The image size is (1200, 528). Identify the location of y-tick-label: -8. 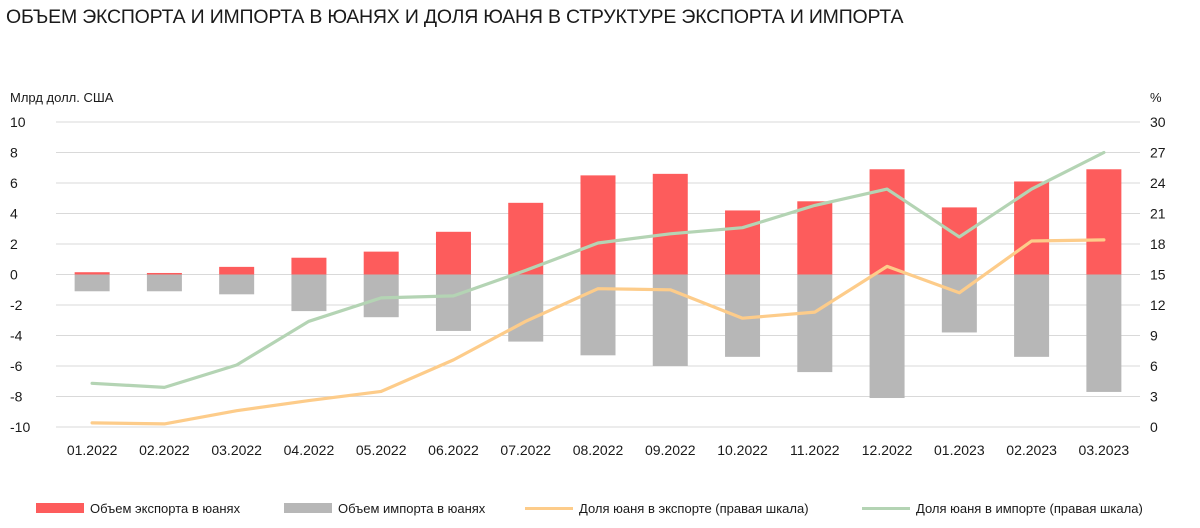
(16, 397).